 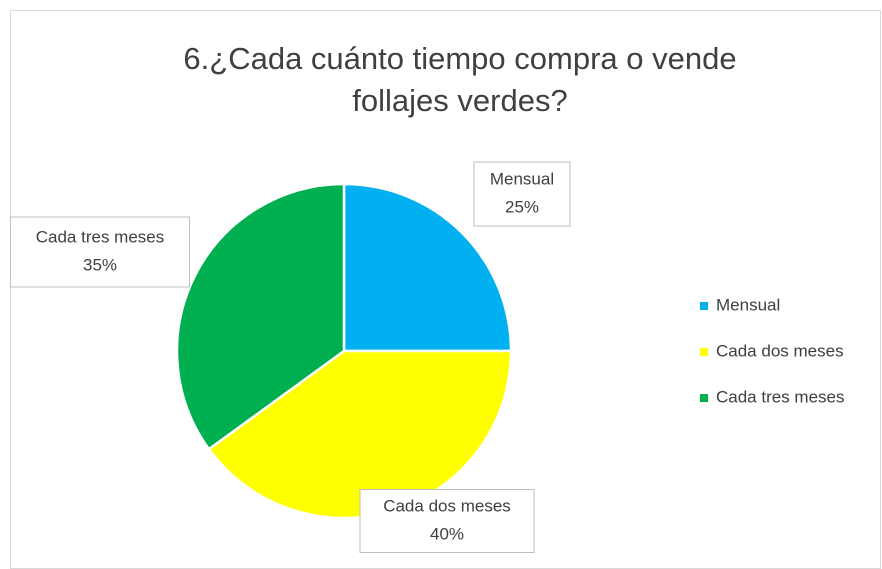 What do you see at coordinates (522, 206) in the screenshot?
I see `data-label-value: 25%` at bounding box center [522, 206].